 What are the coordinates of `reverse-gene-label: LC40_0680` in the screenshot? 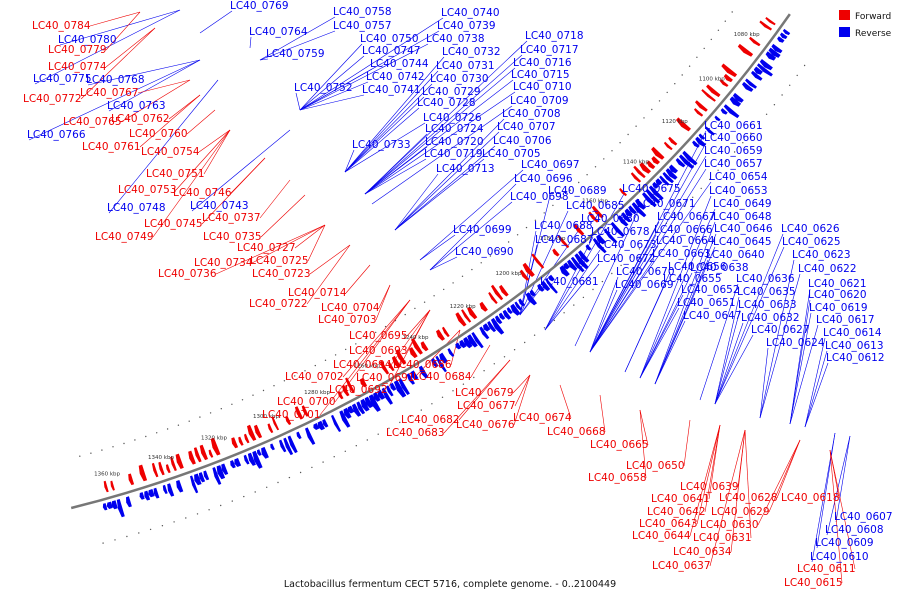 It's located at (610, 219).